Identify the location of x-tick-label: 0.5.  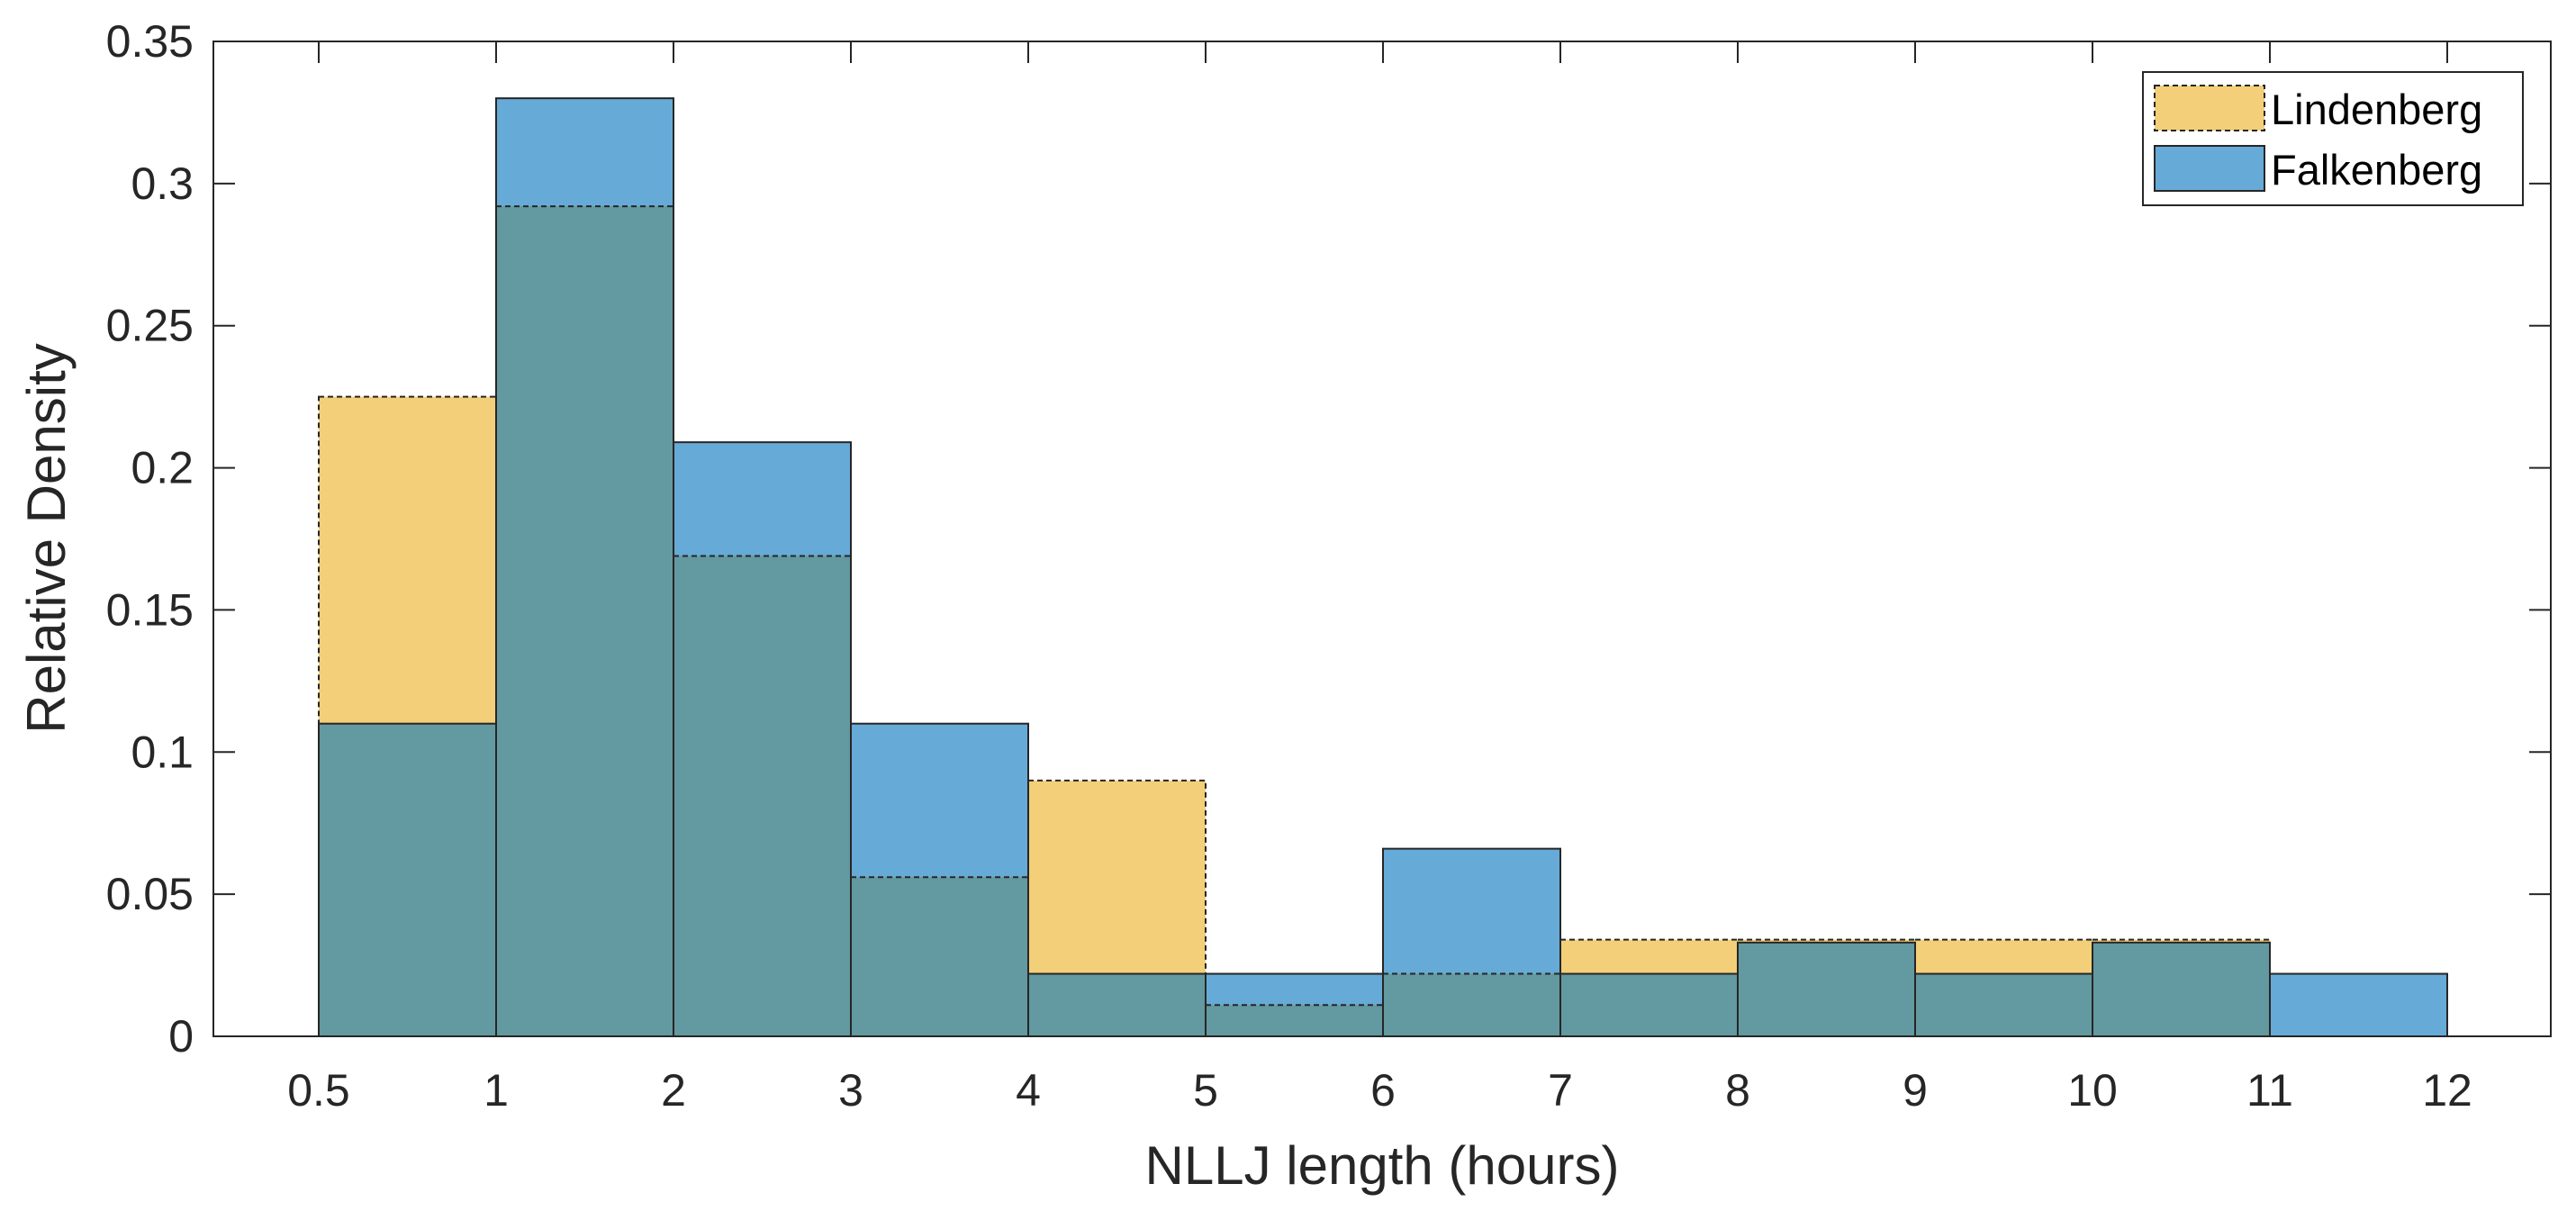
(318, 1090).